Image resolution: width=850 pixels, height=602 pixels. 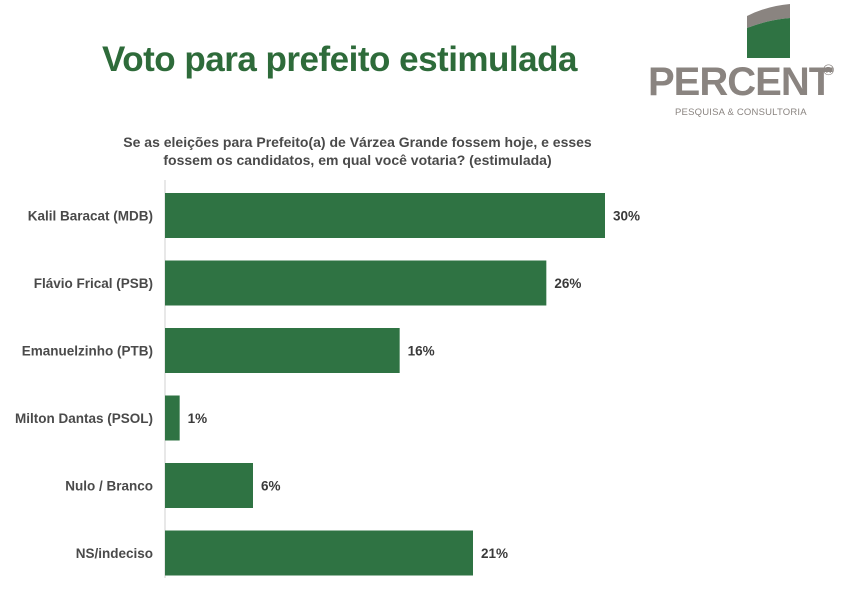 I want to click on page-title: Voto para prefeito estimulada, so click(x=339, y=59).